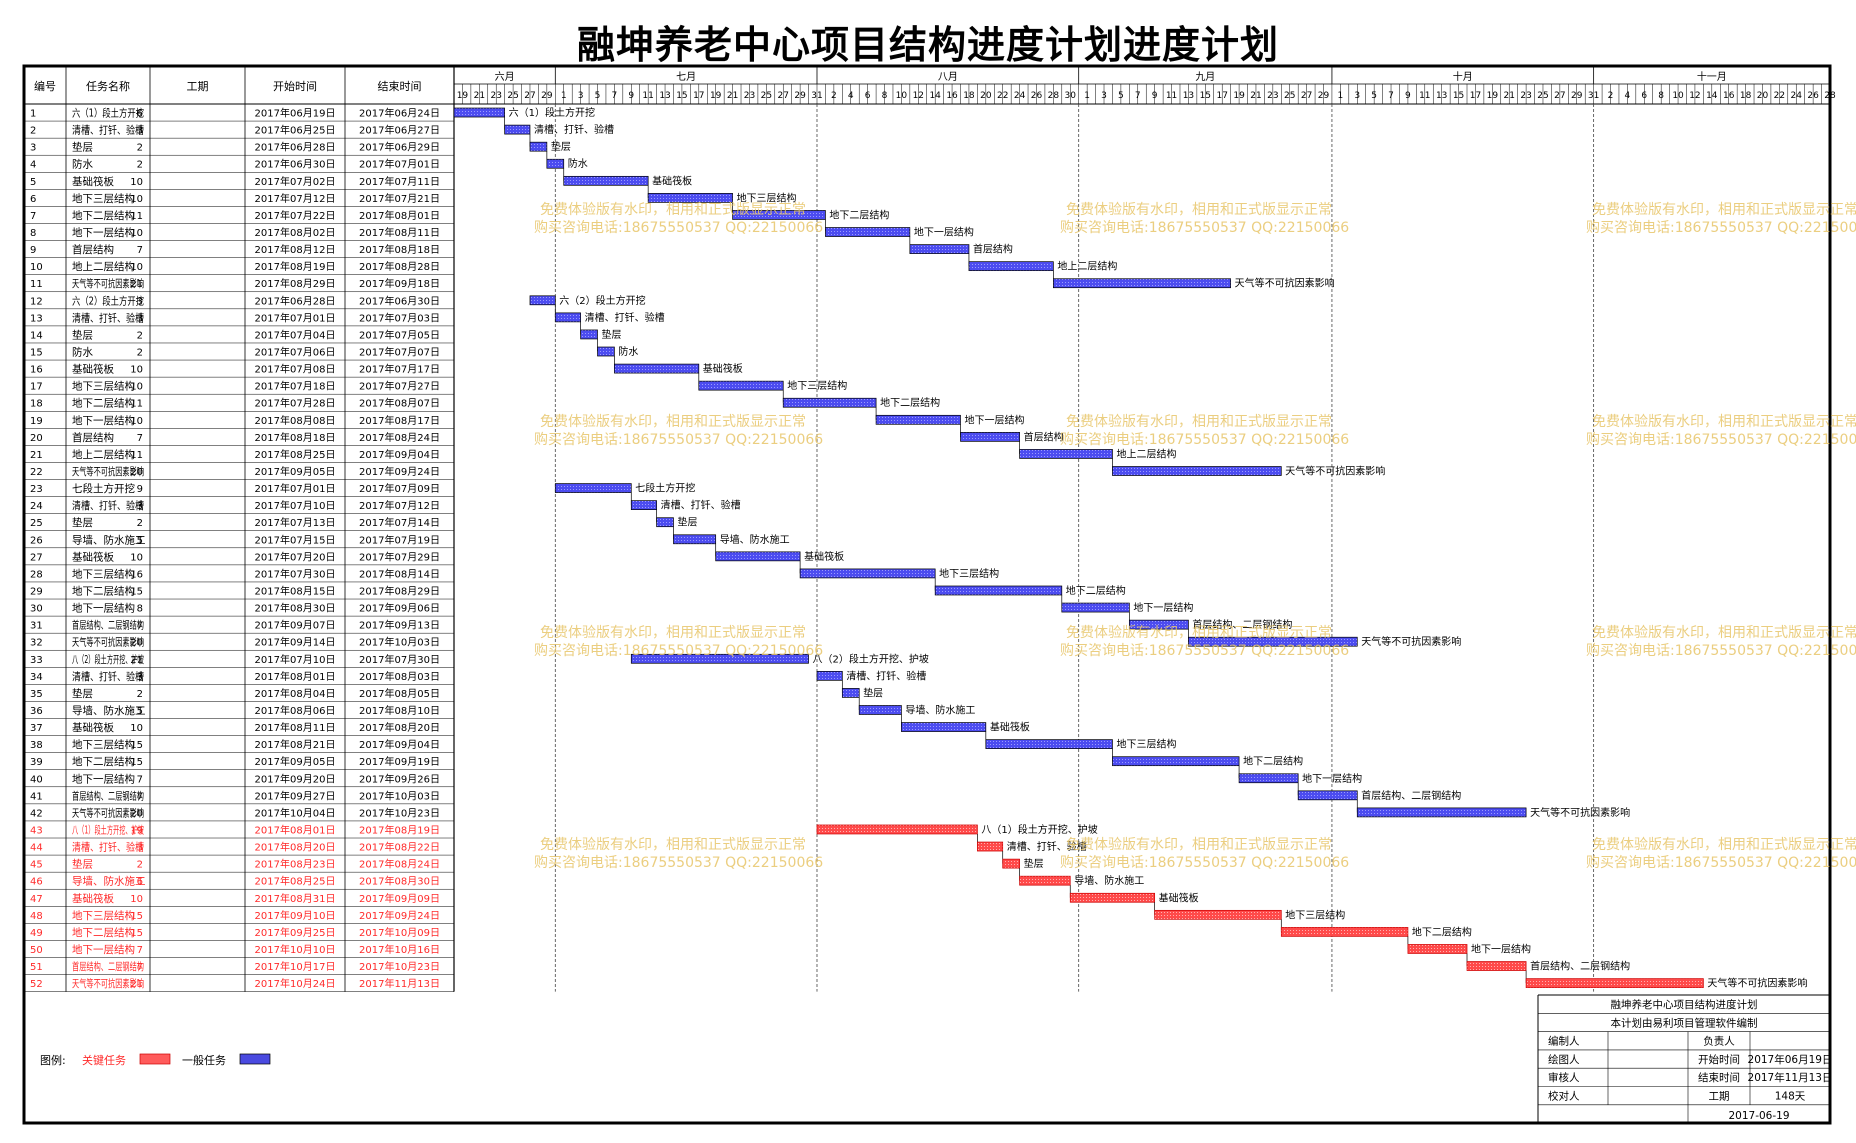  Describe the element at coordinates (82, 693) in the screenshot. I see `task-name: 垫层` at that location.